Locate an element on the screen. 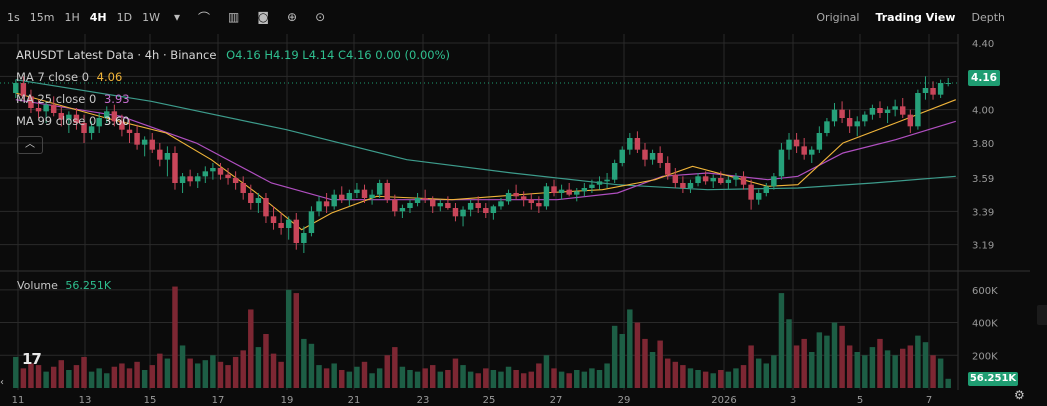 The width and height of the screenshot is (1047, 406). ma7-label: MA 7 close 0 is located at coordinates (53, 77).